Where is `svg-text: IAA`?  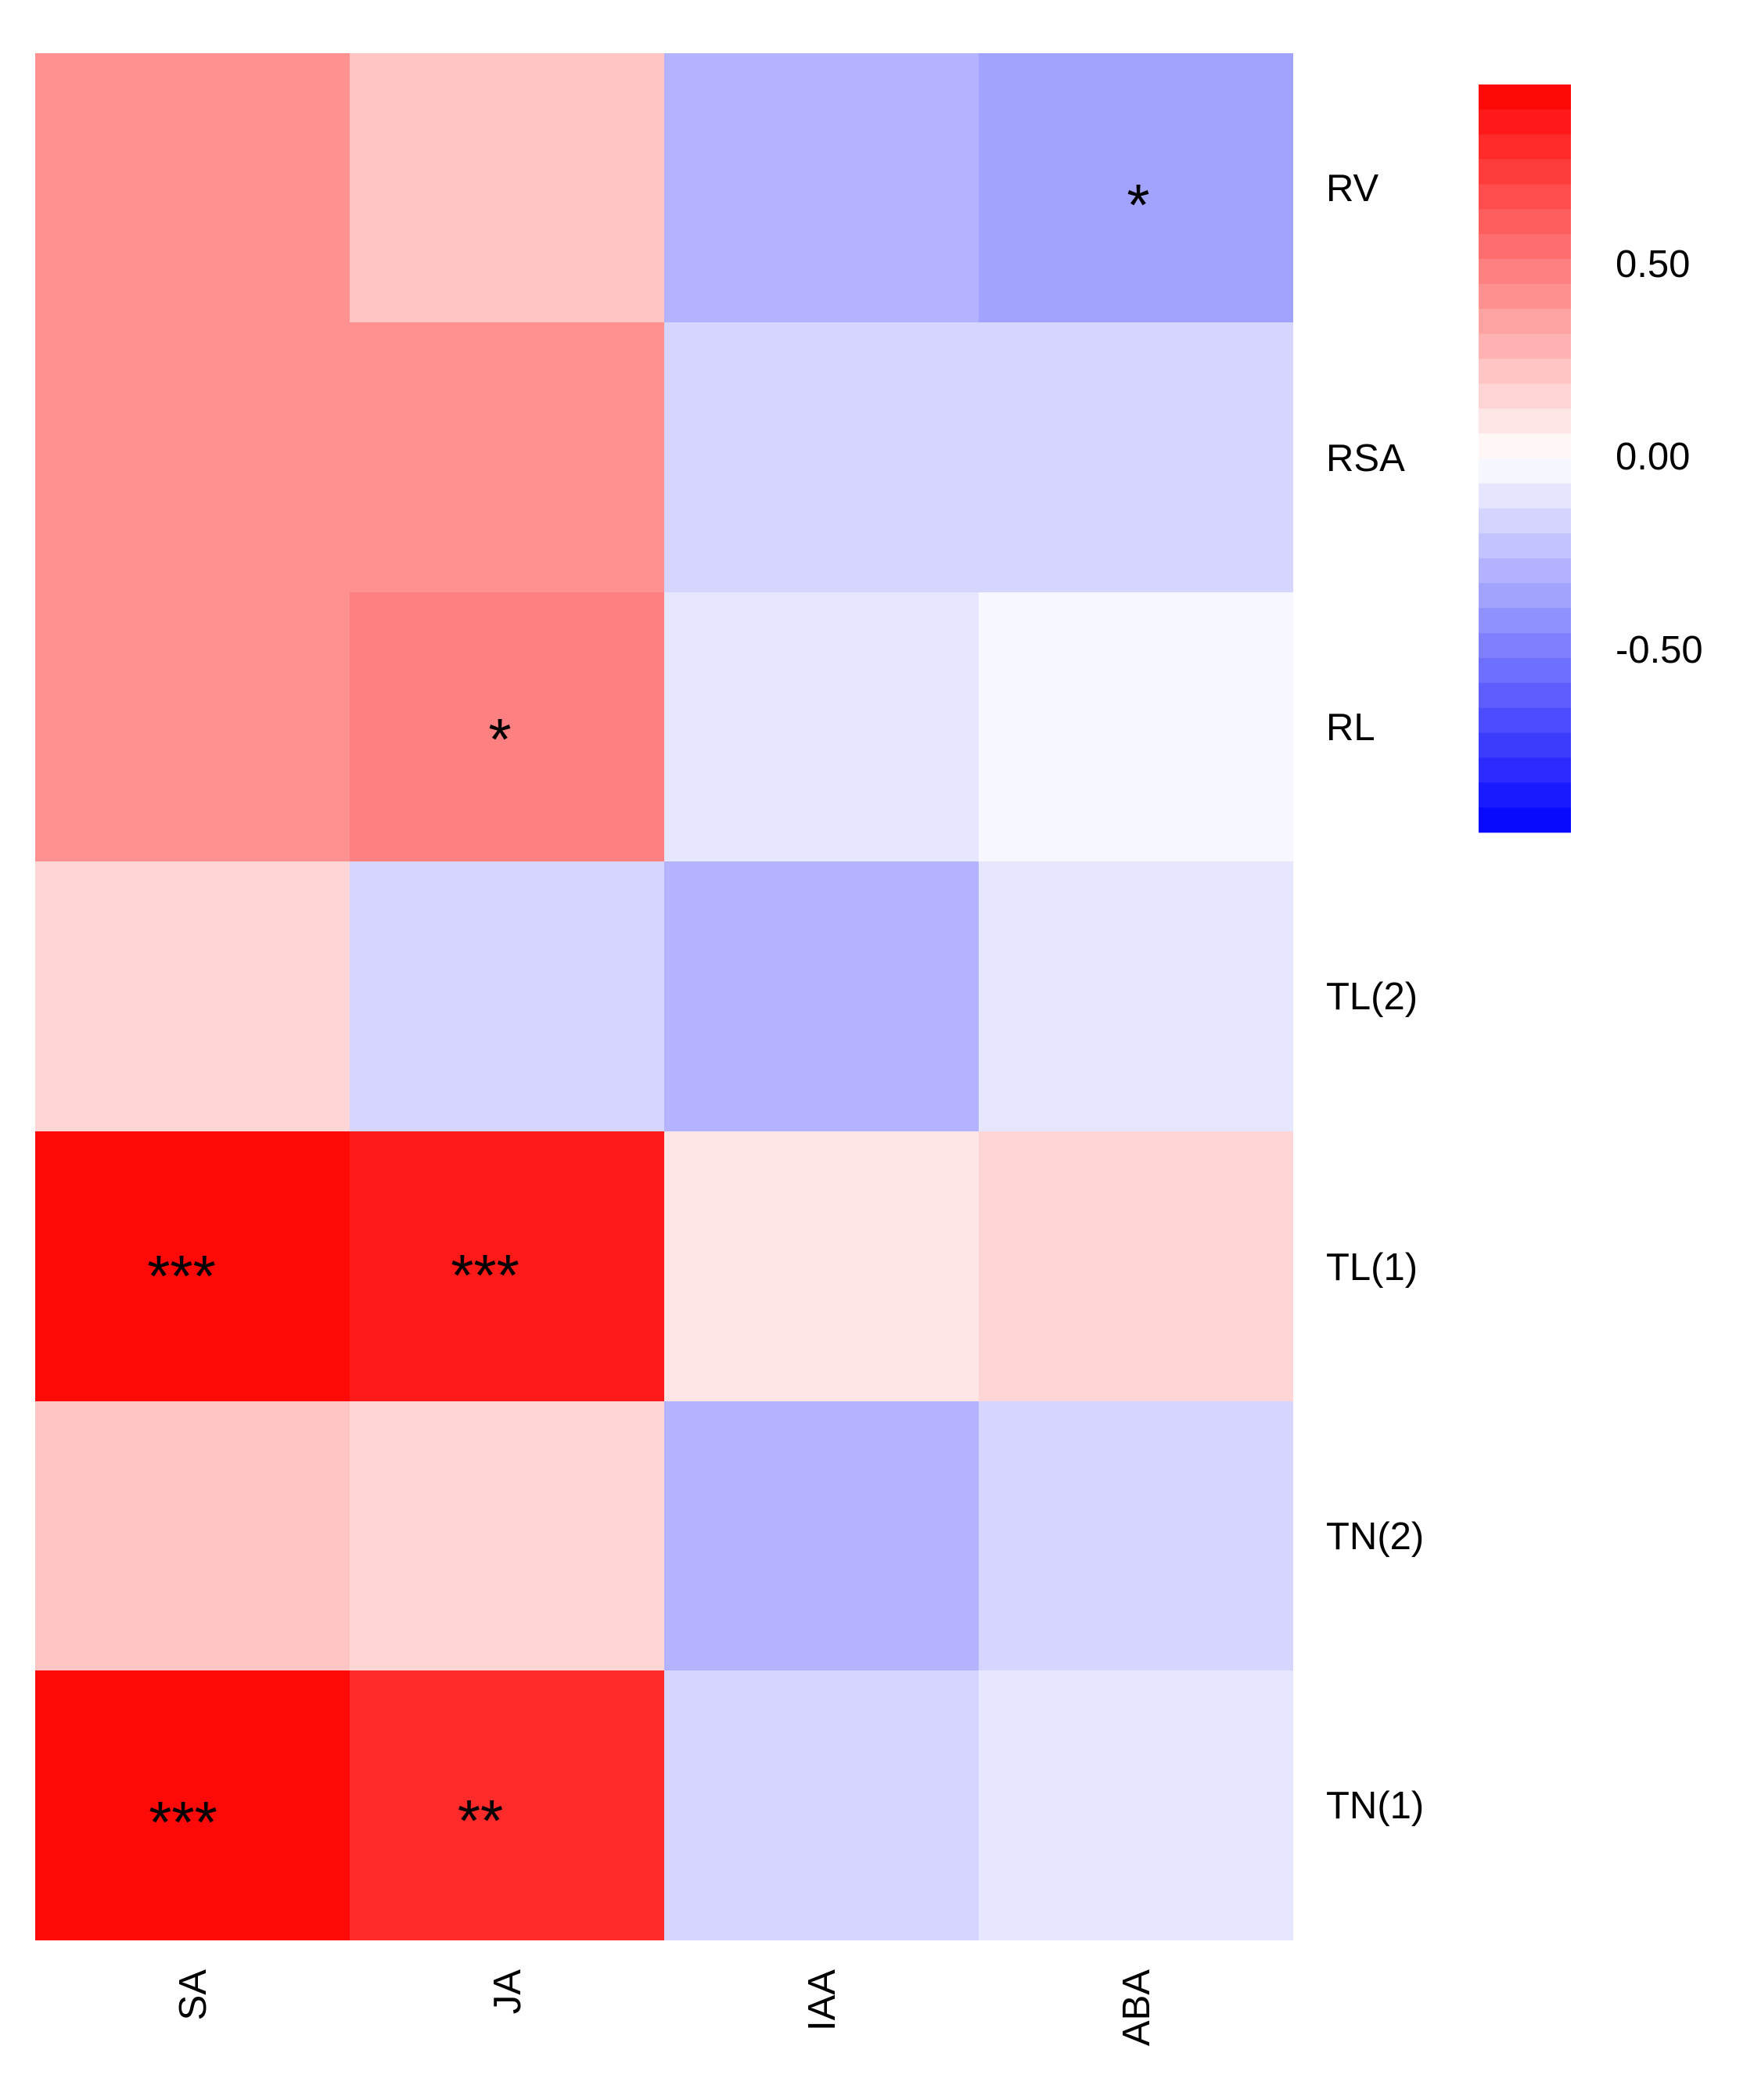
svg-text: IAA is located at coordinates (822, 2000).